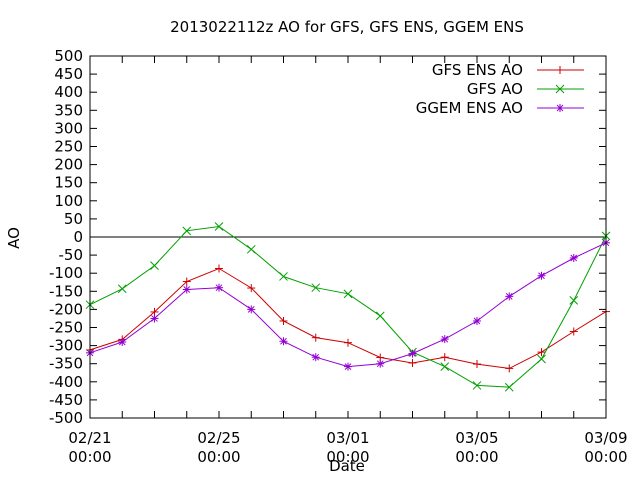 The image size is (640, 480). What do you see at coordinates (347, 438) in the screenshot?
I see `x-tick-label-date: 03/01` at bounding box center [347, 438].